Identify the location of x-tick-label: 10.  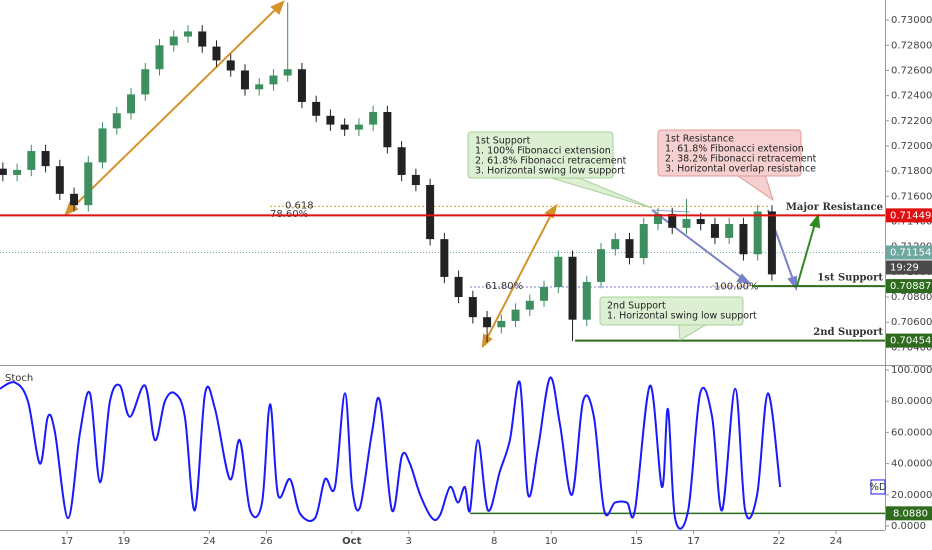
(551, 541).